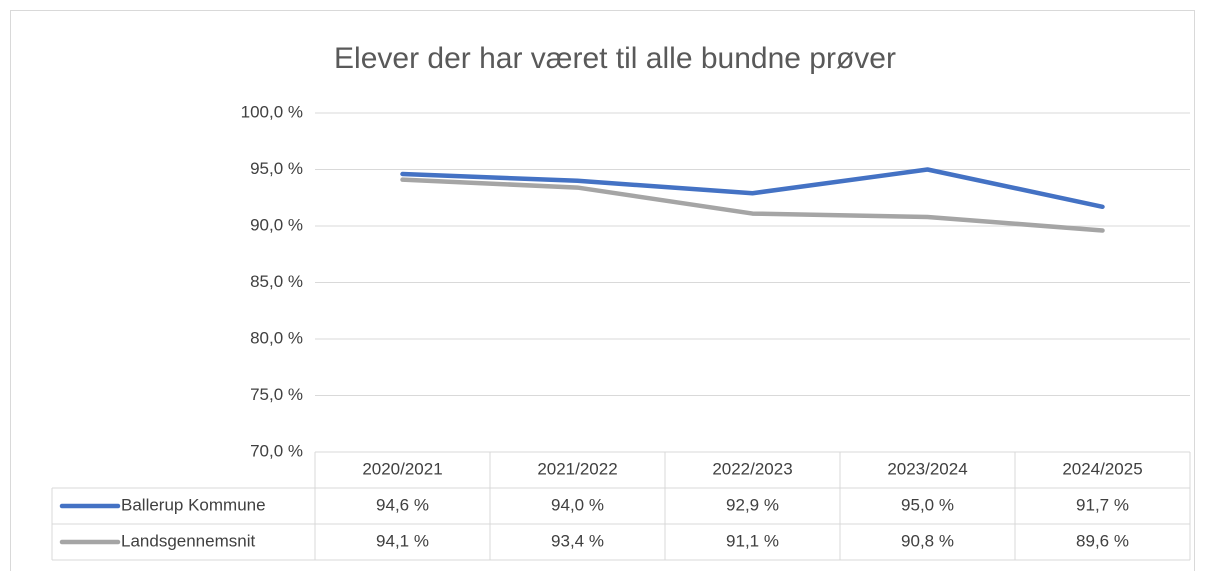 This screenshot has height=571, width=1206. What do you see at coordinates (752, 540) in the screenshot?
I see `table-value: 91,1 %` at bounding box center [752, 540].